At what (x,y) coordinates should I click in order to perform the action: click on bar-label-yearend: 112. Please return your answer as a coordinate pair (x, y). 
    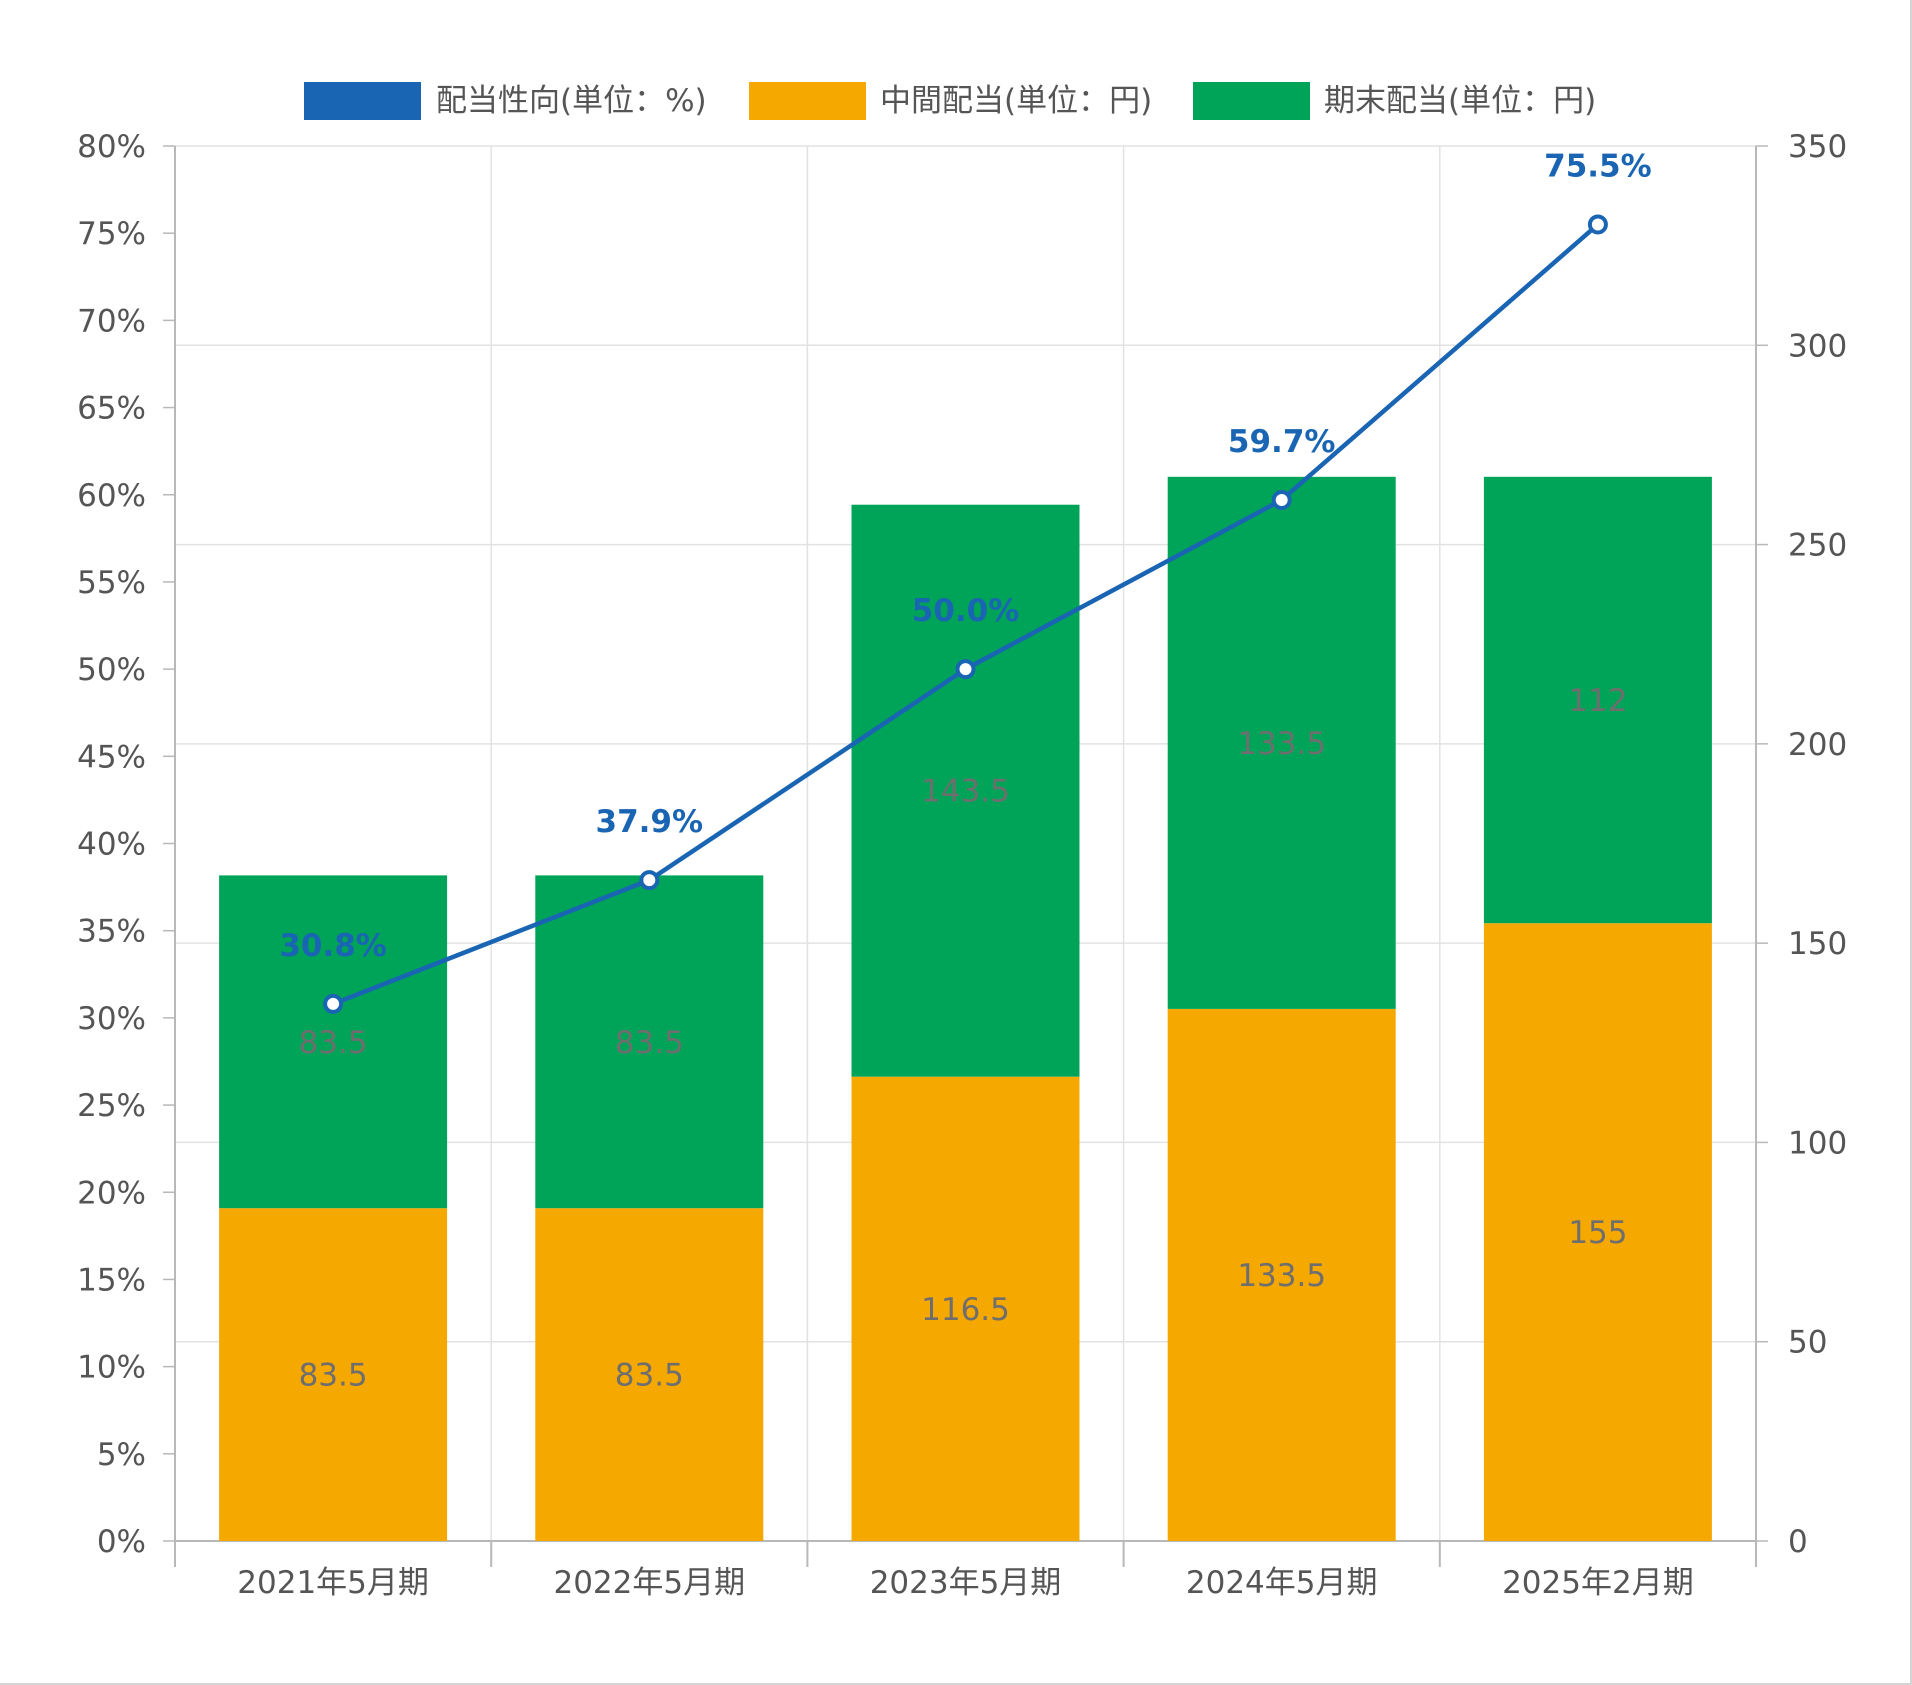
    Looking at the image, I should click on (1597, 701).